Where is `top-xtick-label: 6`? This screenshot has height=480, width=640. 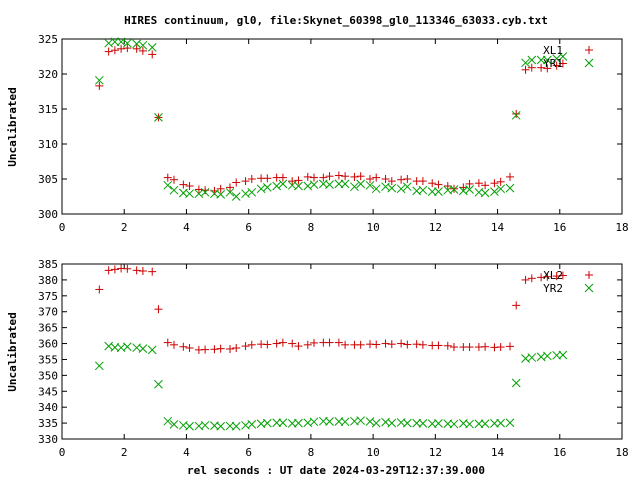 top-xtick-label: 6 is located at coordinates (248, 227).